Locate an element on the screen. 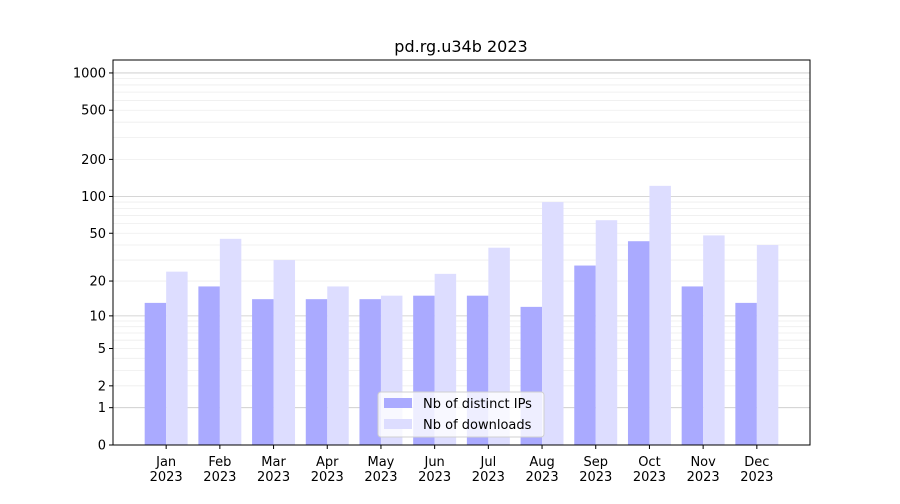 Image resolution: width=900 pixels, height=504 pixels. y-tick-label: 100 is located at coordinates (93, 197).